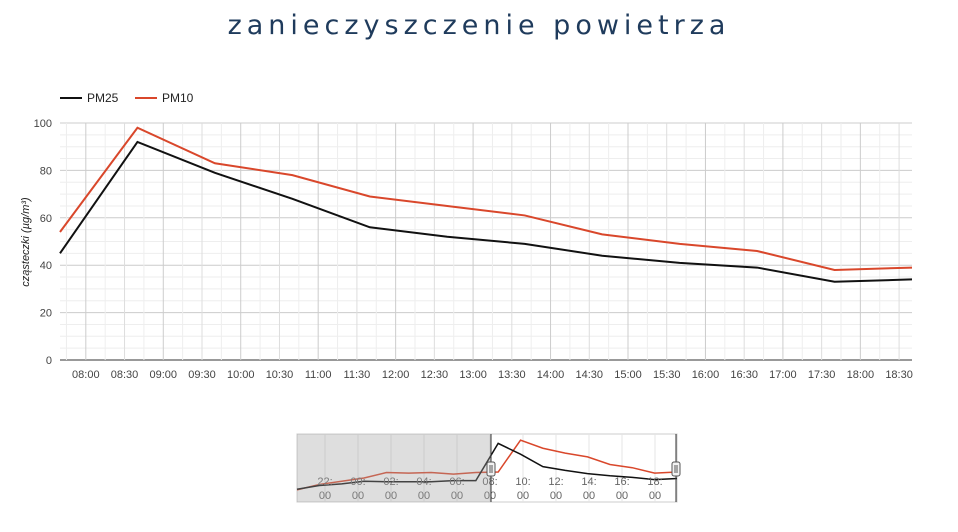  Describe the element at coordinates (241, 375) in the screenshot. I see `x-tick-label: 10:00` at that location.